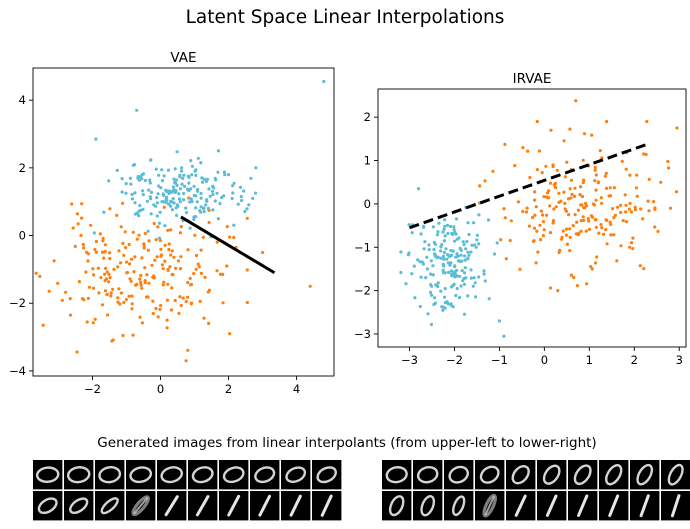  What do you see at coordinates (22, 236) in the screenshot?
I see `y-tick-label: 0` at bounding box center [22, 236].